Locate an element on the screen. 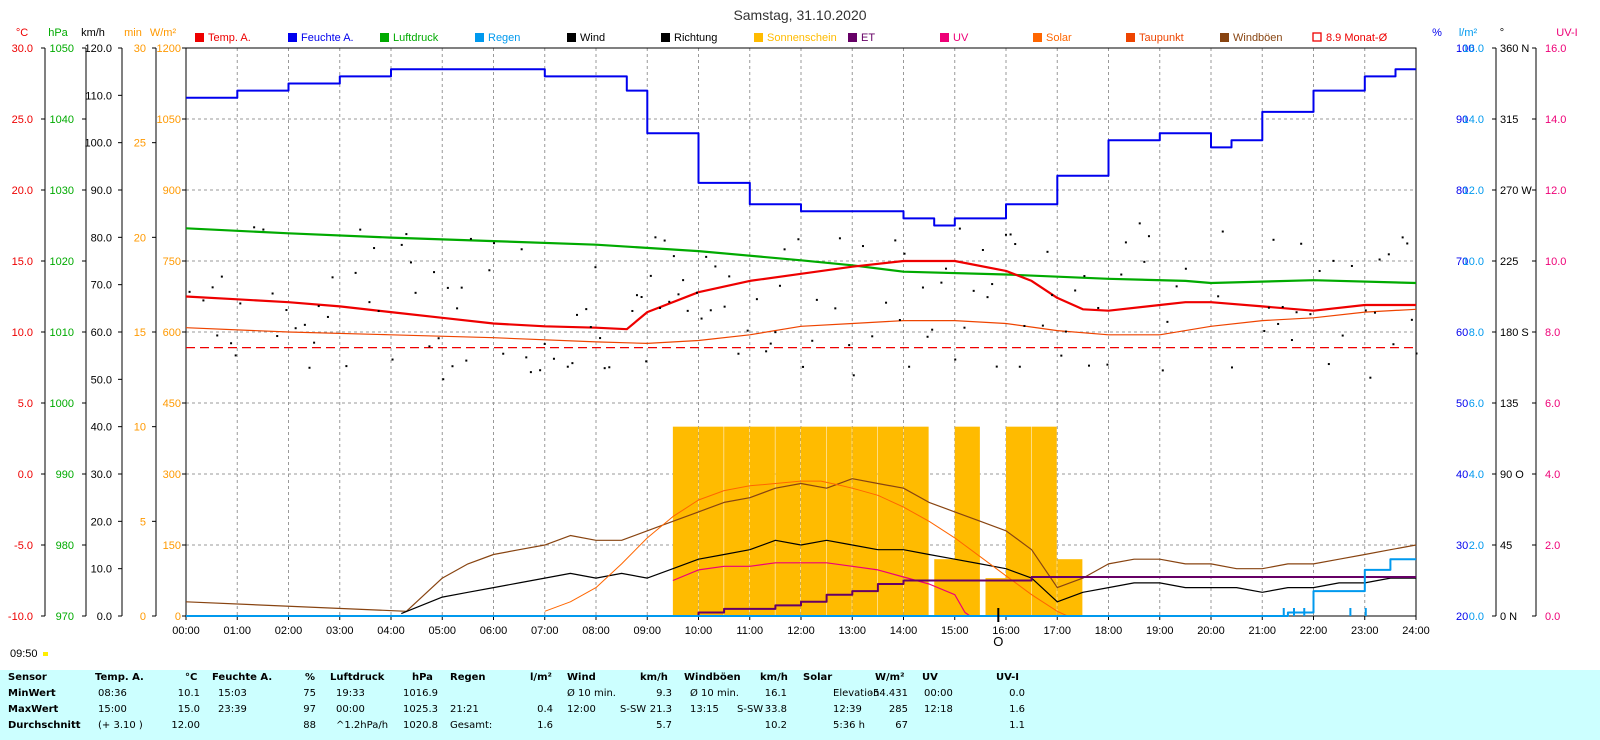 This screenshot has height=740, width=1600. axis-tick-label: 8.0 is located at coordinates (1552, 333).